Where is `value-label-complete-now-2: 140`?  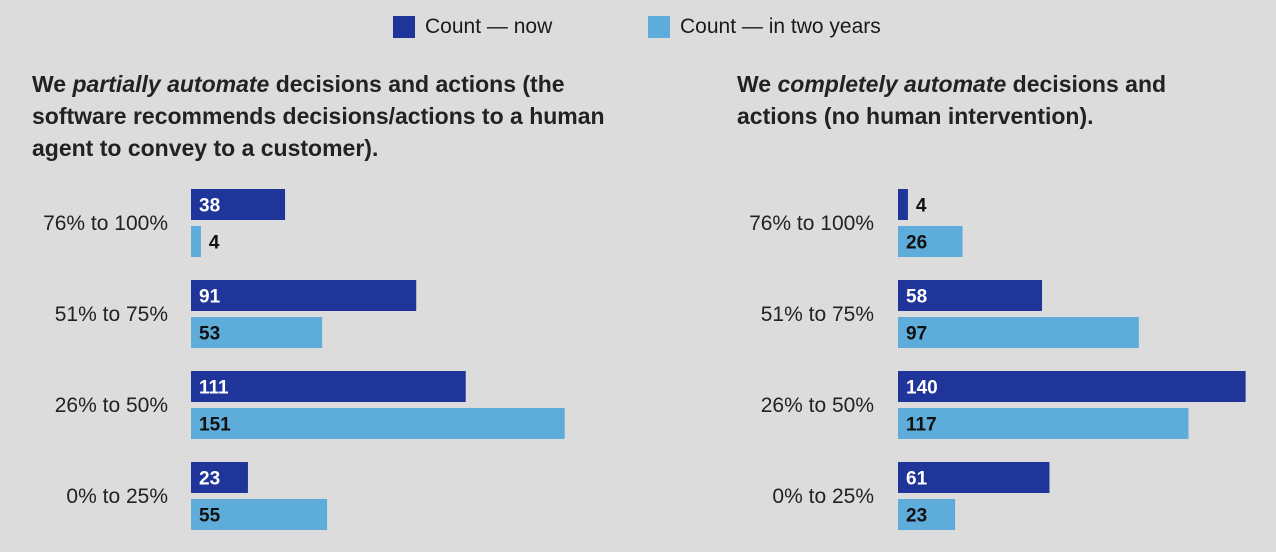 value-label-complete-now-2: 140 is located at coordinates (922, 388).